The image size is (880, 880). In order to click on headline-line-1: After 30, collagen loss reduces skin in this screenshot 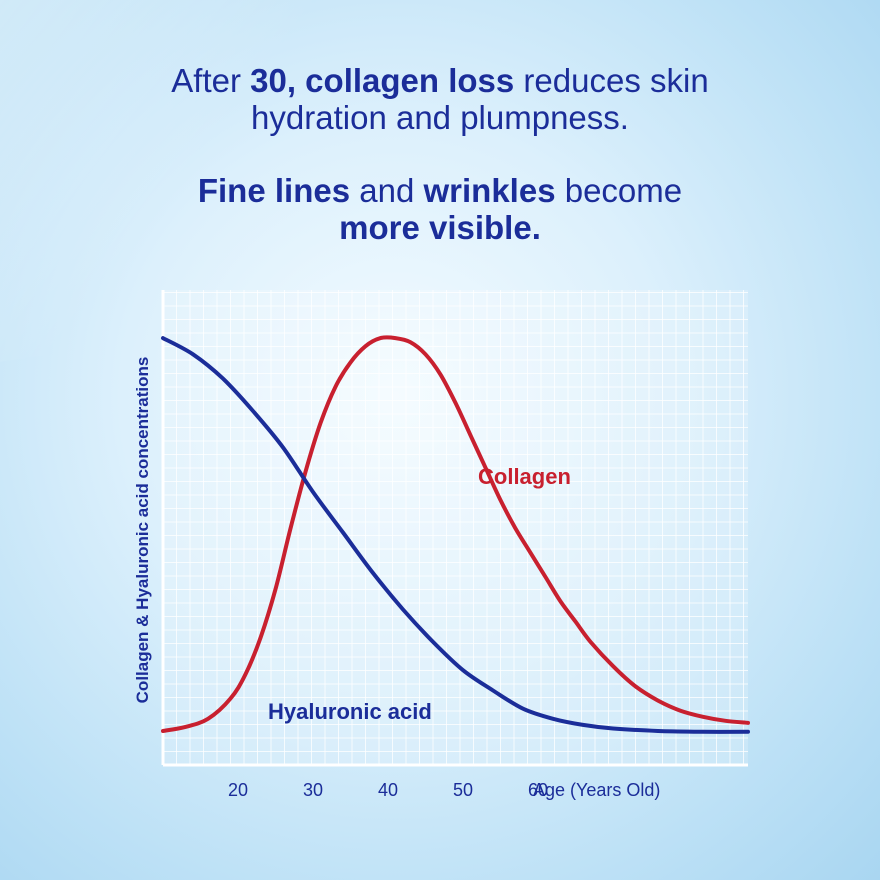, I will do `click(440, 80)`.